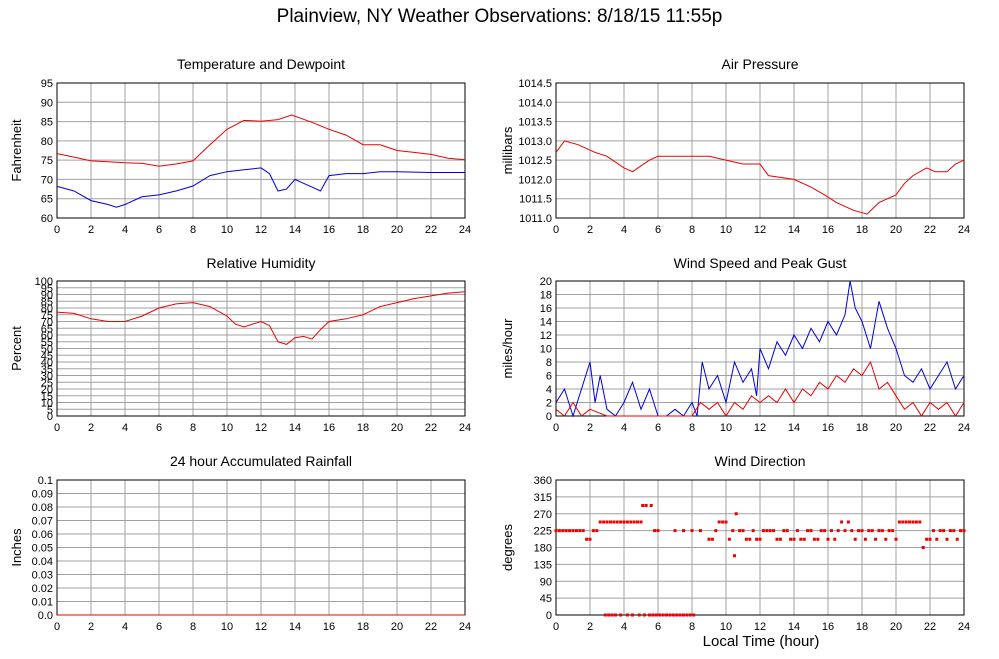  I want to click on y-tick-label: 0.06, so click(42, 535).